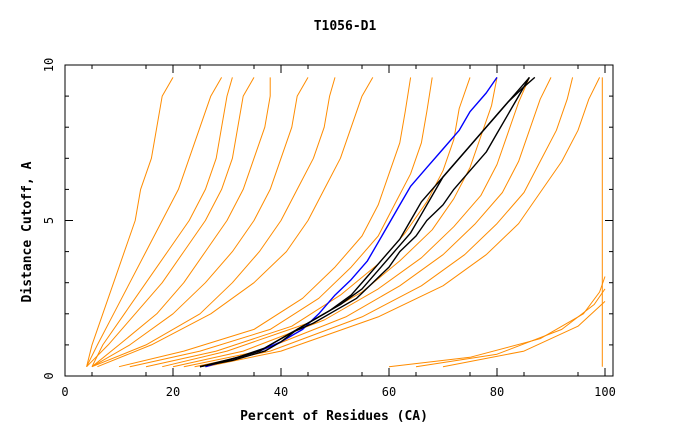  Describe the element at coordinates (173, 392) in the screenshot. I see `x-tick-label: 20` at that location.